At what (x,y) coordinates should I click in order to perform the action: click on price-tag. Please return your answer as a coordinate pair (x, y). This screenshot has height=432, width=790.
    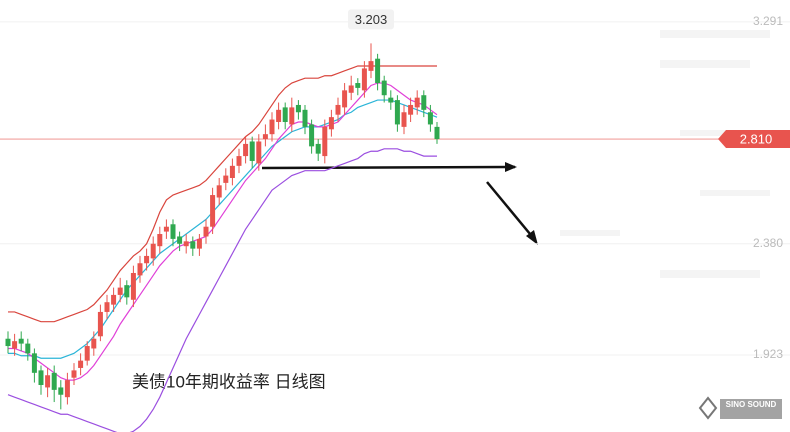
    Looking at the image, I should click on (754, 139).